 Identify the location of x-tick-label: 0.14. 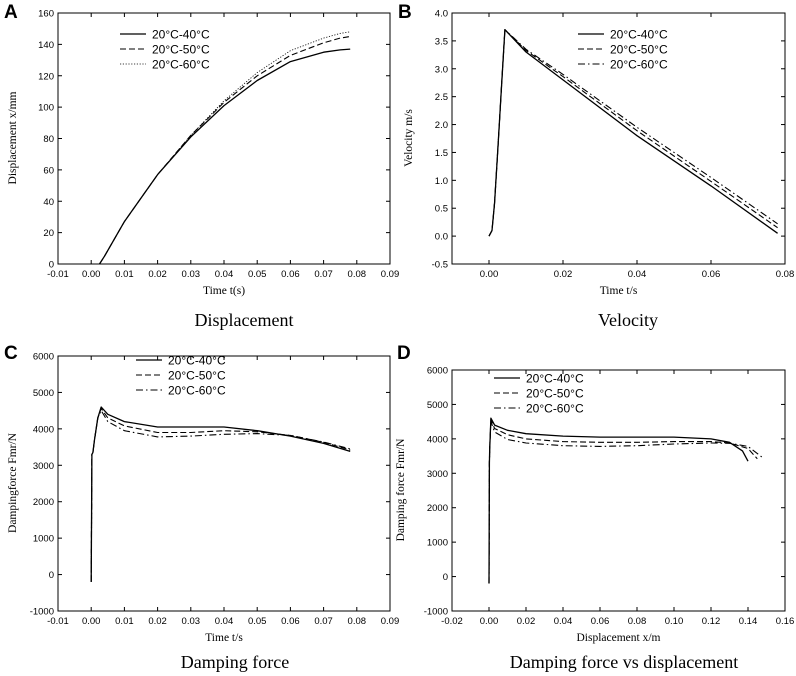
(748, 621).